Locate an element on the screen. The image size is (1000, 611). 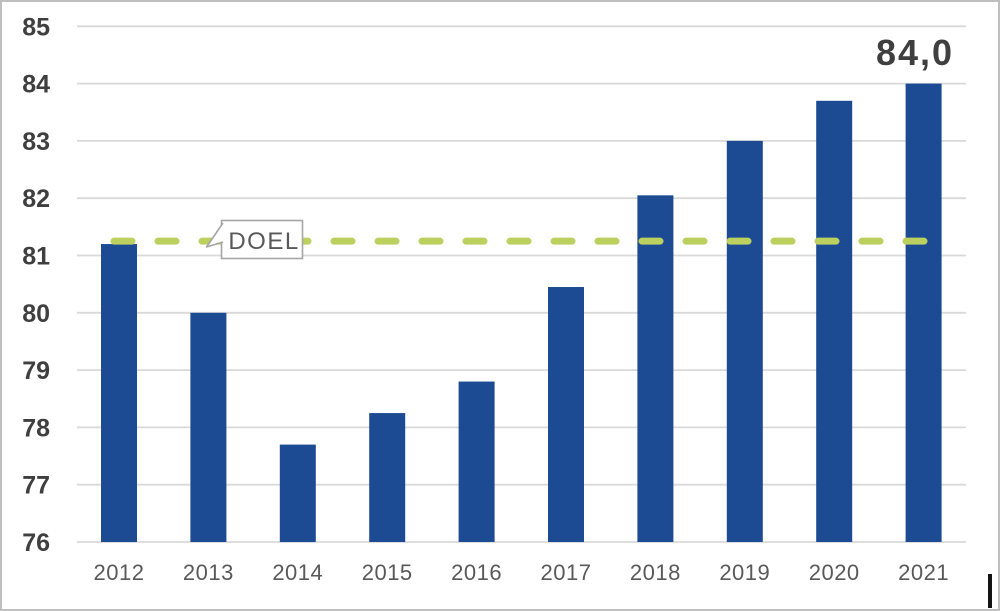
y-tick-78: 78 is located at coordinates (36, 428).